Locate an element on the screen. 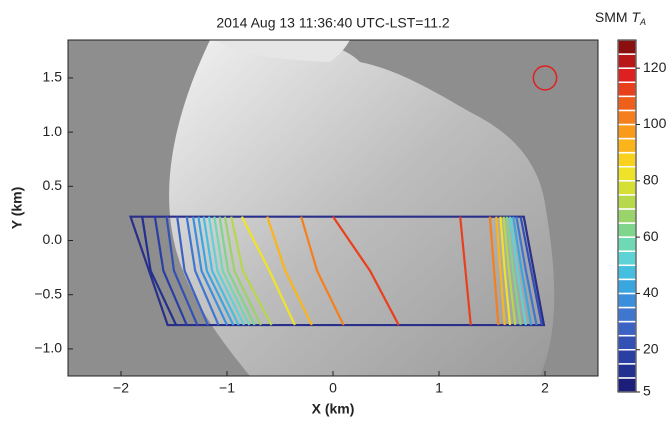 The width and height of the screenshot is (669, 421). colorbar-tick-label: 120 is located at coordinates (655, 67).